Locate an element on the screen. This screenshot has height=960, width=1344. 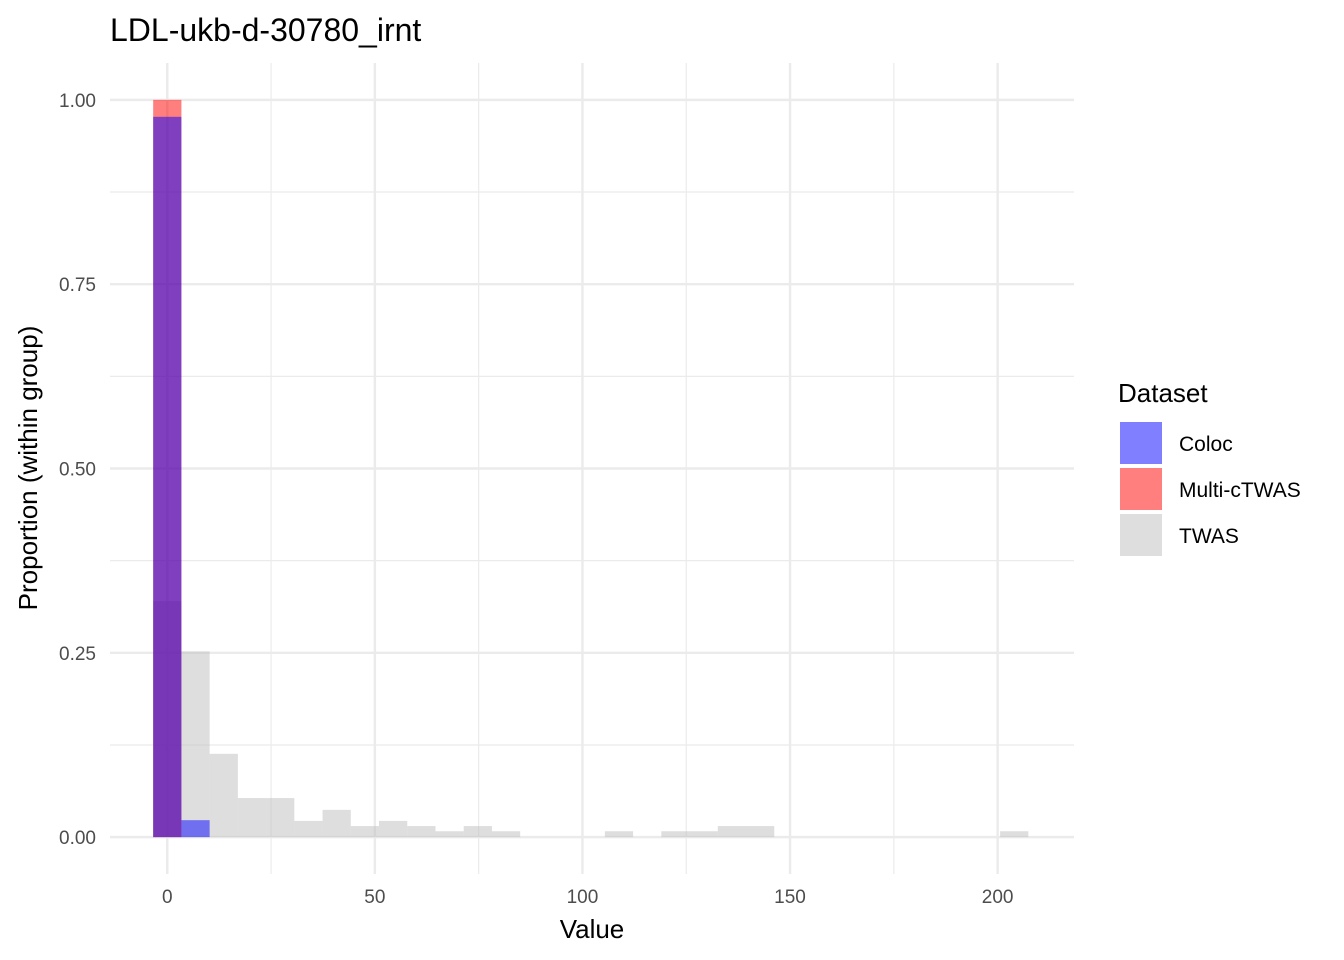
y-tick-label: 0.50 is located at coordinates (77, 470).